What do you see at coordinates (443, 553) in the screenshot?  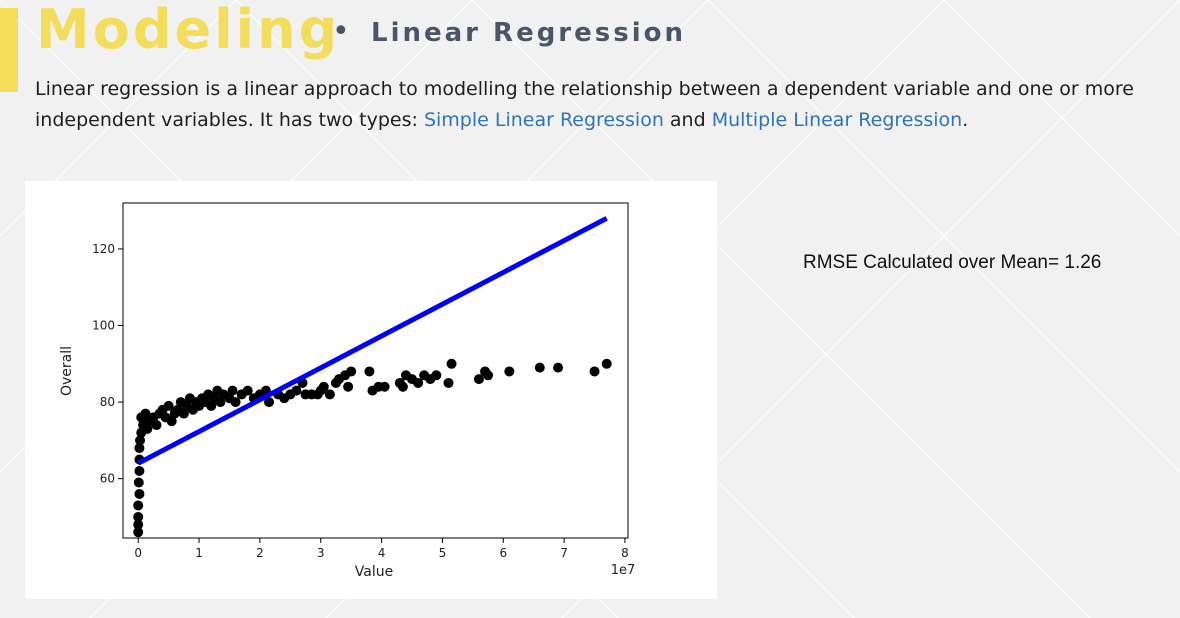 I see `x-tick-label-5: 5` at bounding box center [443, 553].